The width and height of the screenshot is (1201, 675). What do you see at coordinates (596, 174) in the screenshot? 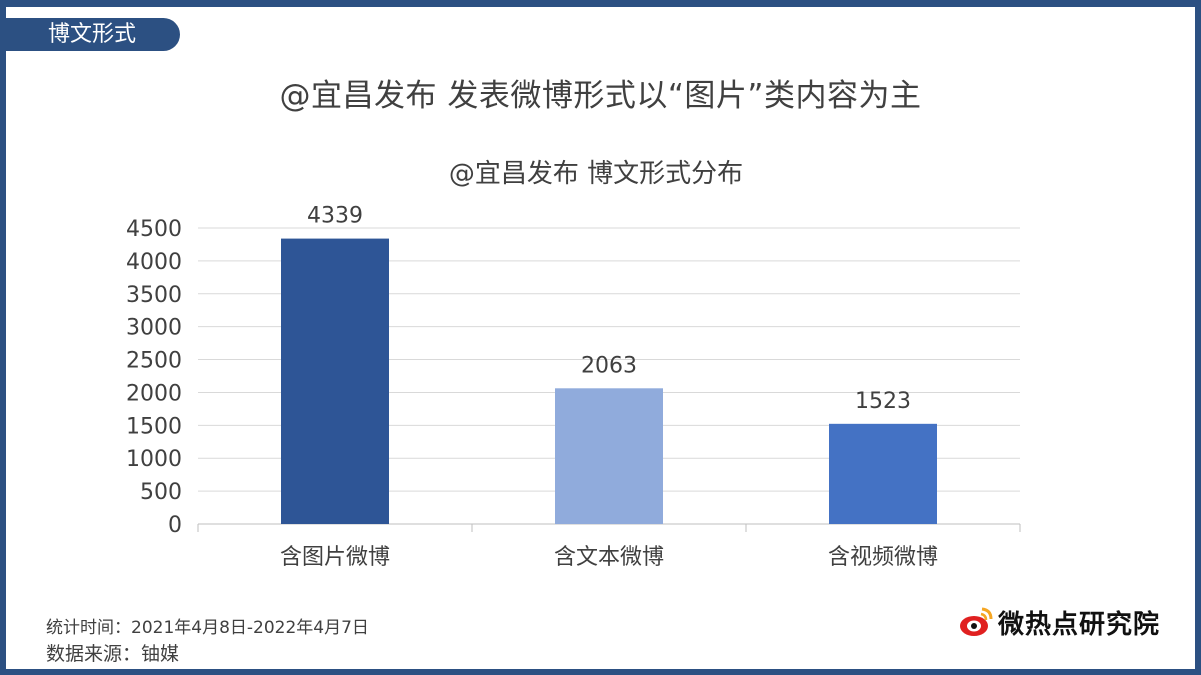
I see `chart-title: @宜昌发布 博文形式分布` at bounding box center [596, 174].